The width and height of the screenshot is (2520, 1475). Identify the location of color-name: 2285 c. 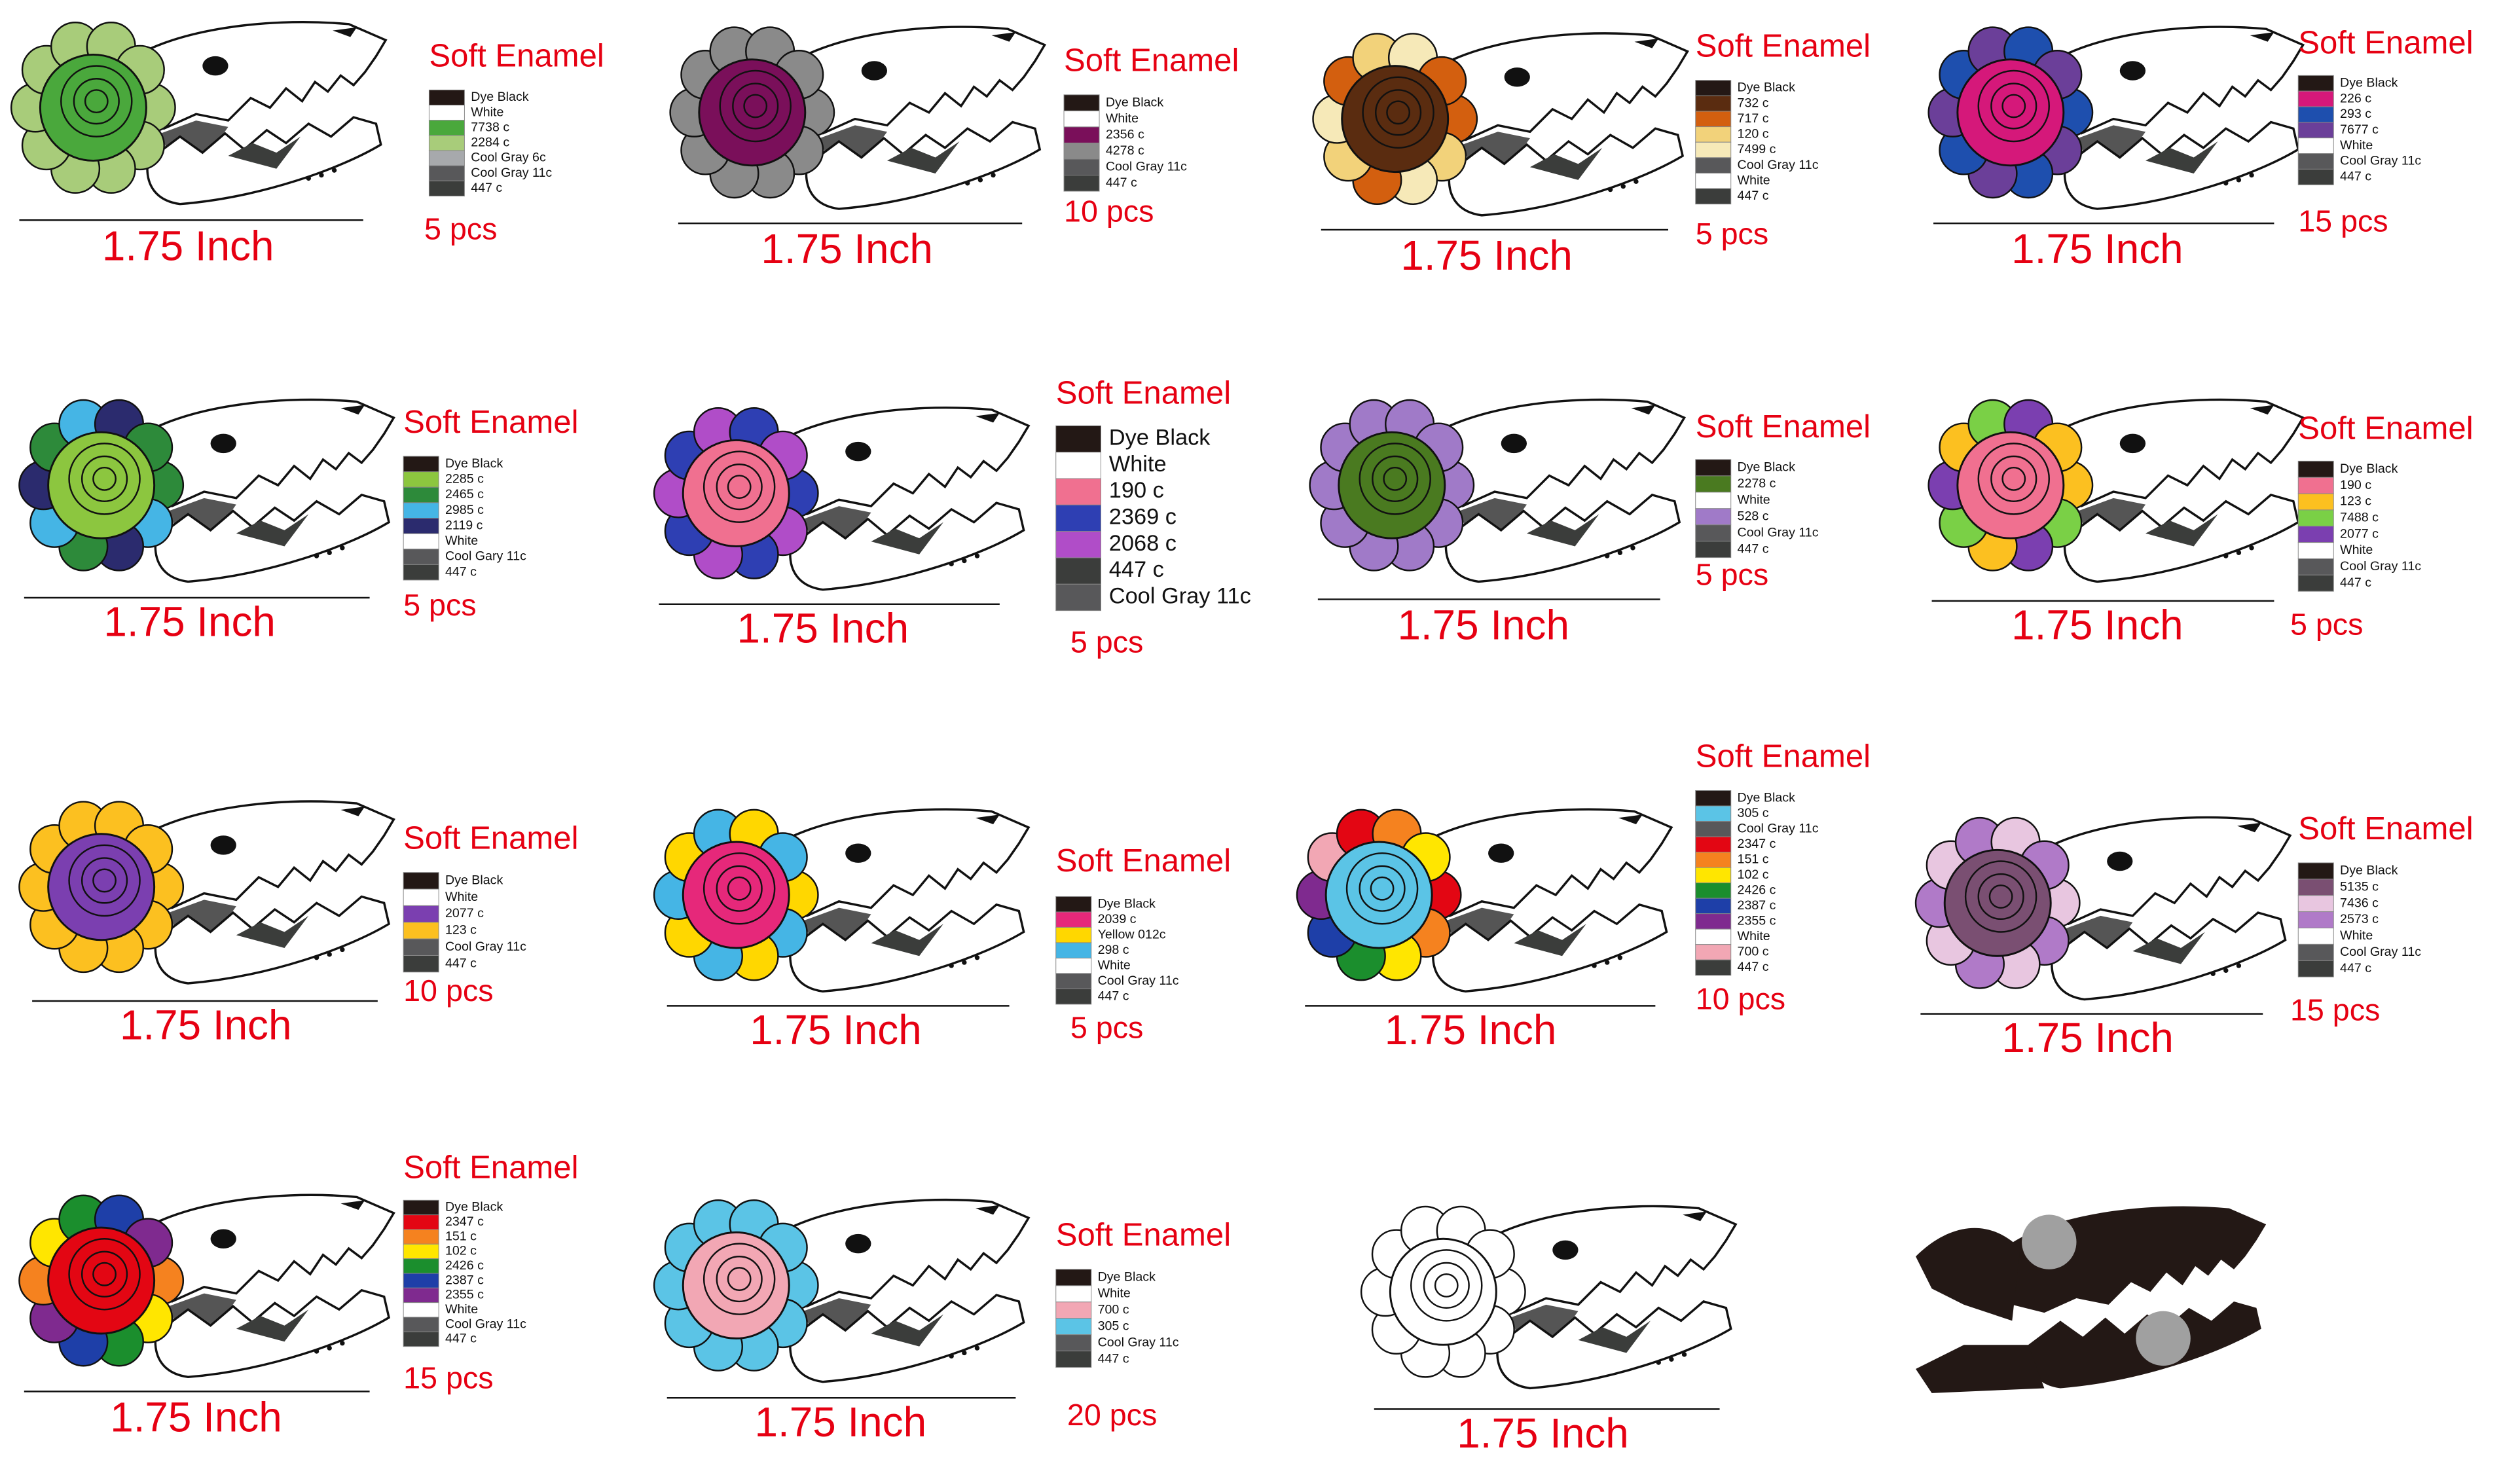
(464, 479).